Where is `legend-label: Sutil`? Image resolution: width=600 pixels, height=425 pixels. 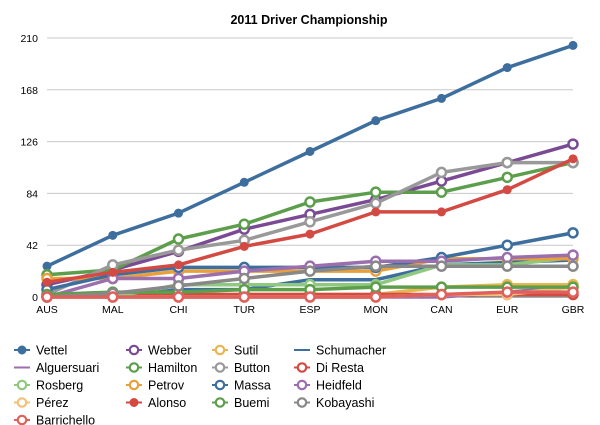 legend-label: Sutil is located at coordinates (246, 351).